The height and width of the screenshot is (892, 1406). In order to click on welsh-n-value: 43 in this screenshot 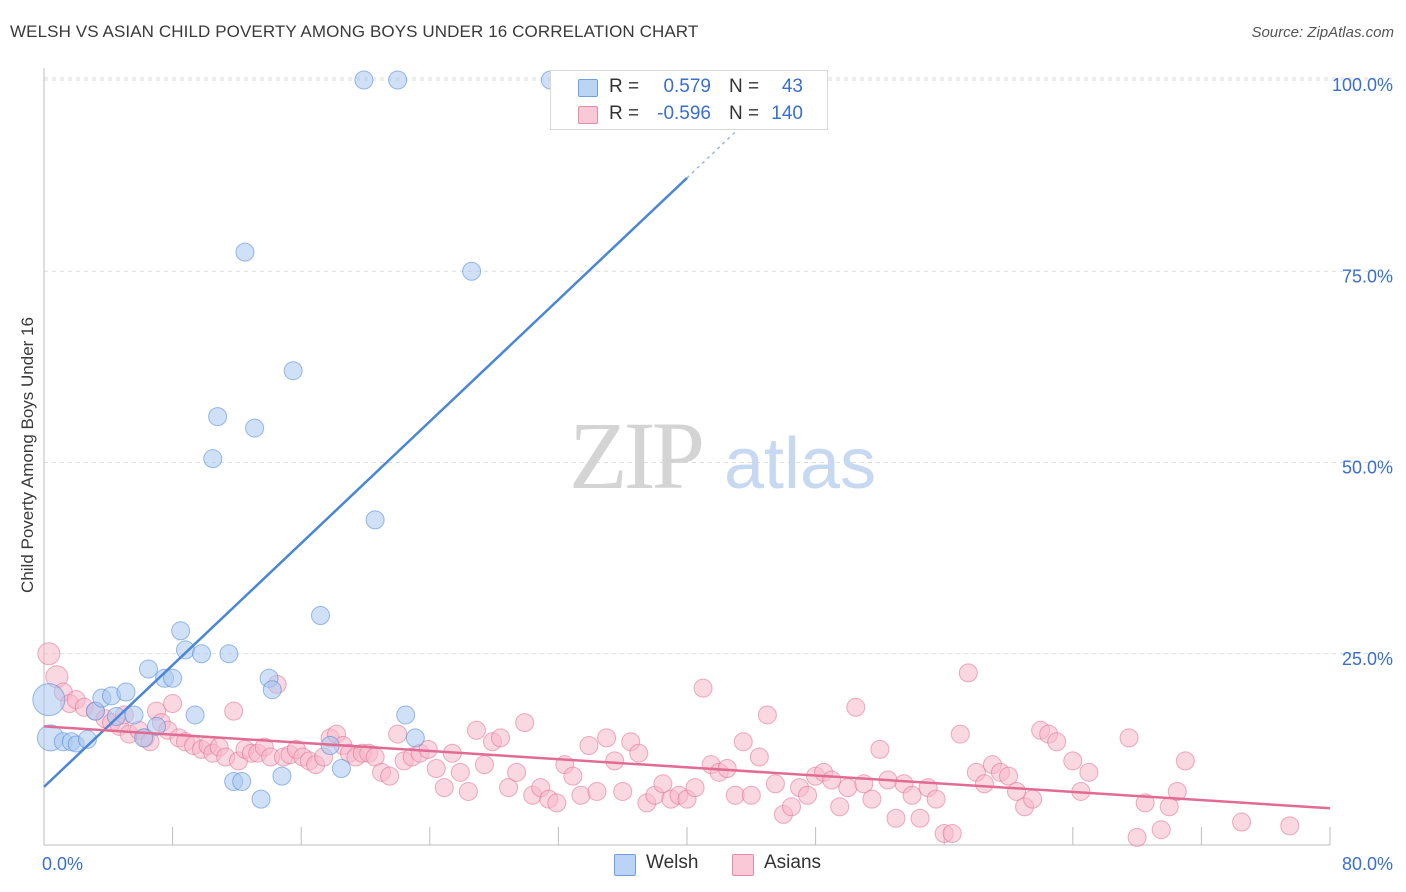, I will do `click(792, 86)`.